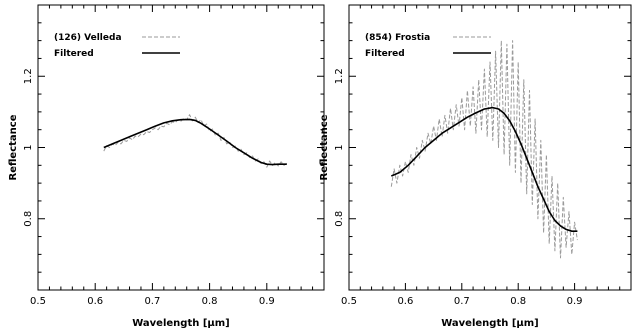 This screenshot has height=331, width=634. I want to click on velleda-legend-label: (126) Velleda, so click(88, 38).